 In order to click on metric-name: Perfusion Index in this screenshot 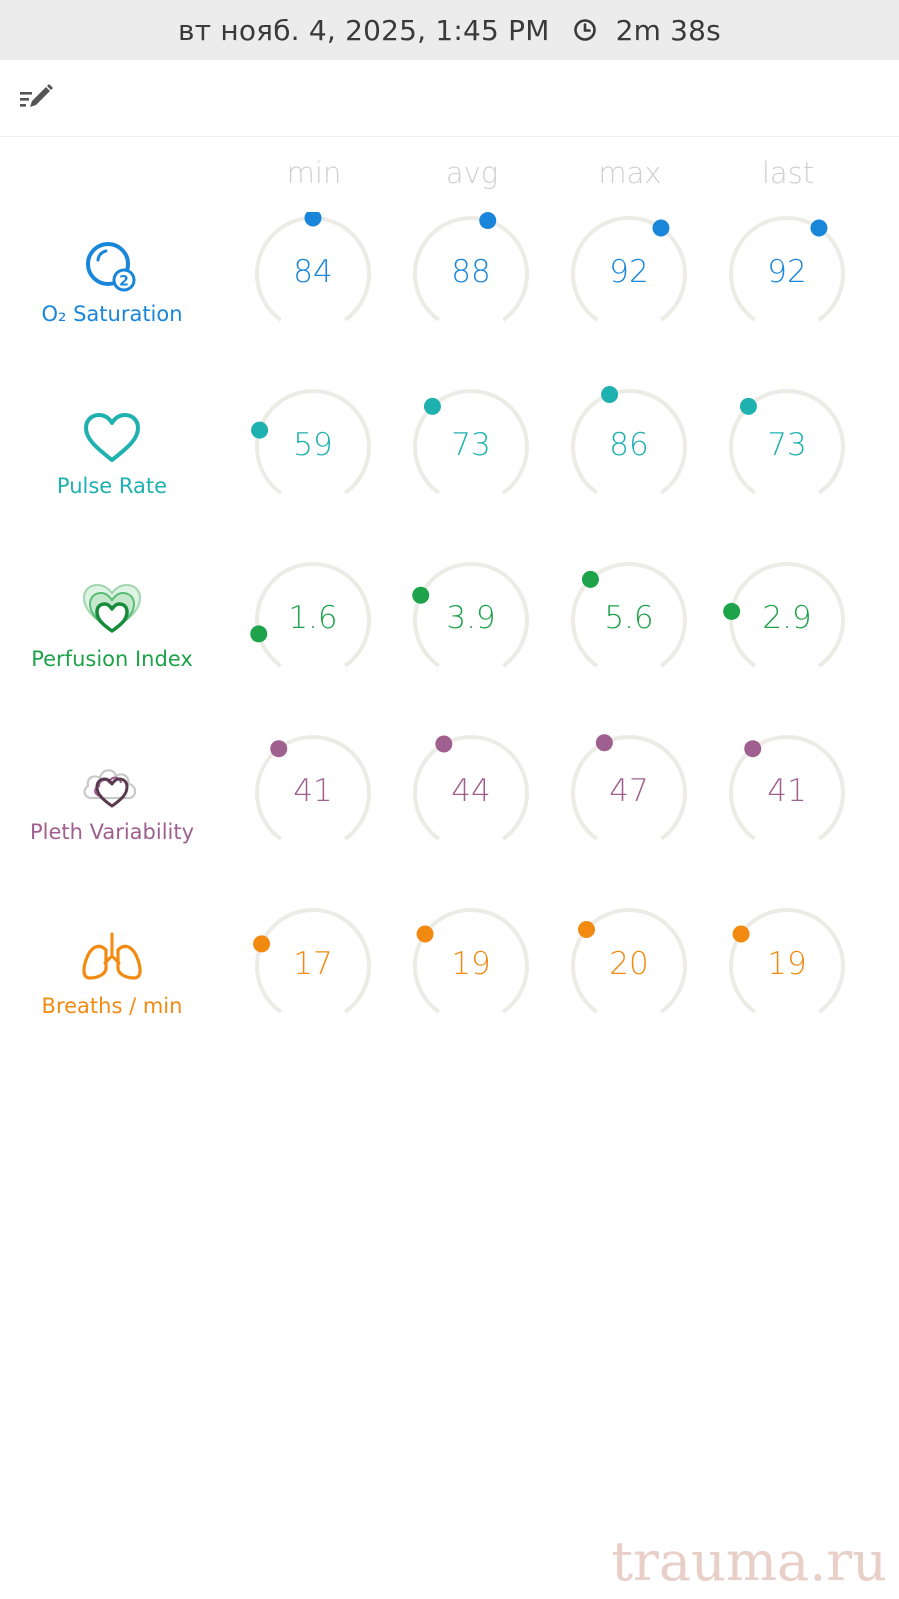, I will do `click(112, 659)`.